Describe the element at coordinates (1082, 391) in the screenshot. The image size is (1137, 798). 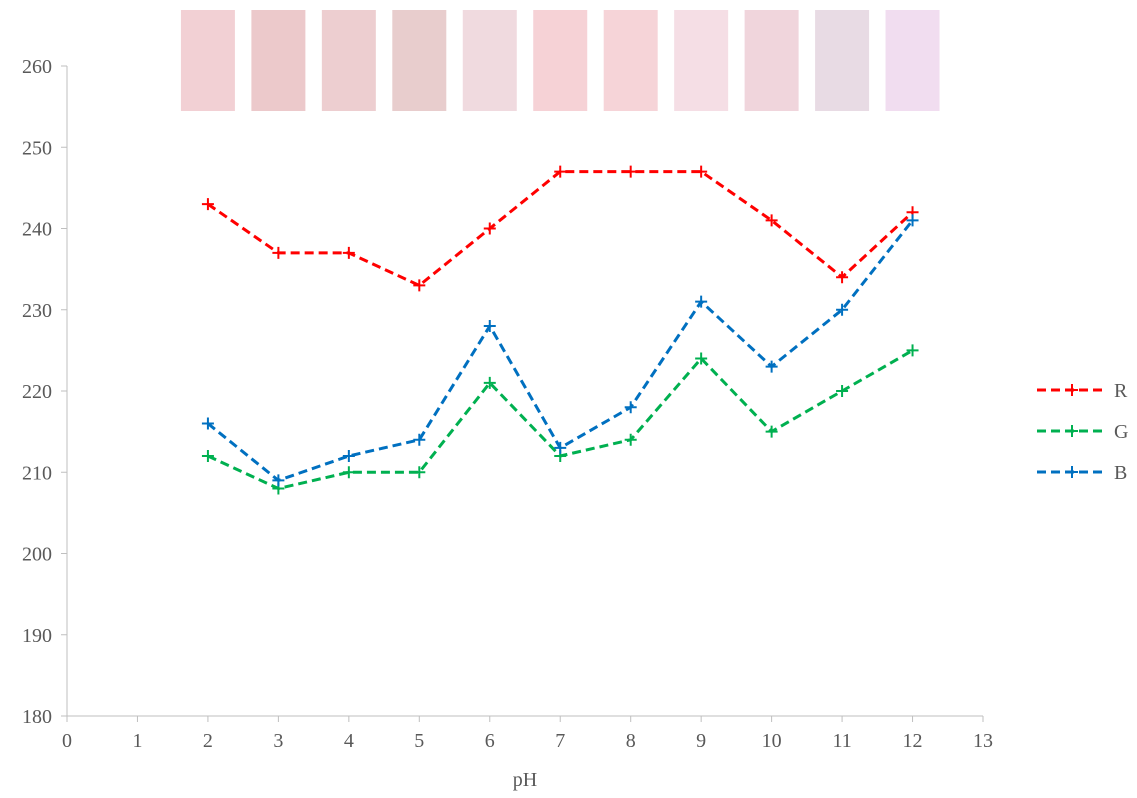
I see `legend-item-R: R` at that location.